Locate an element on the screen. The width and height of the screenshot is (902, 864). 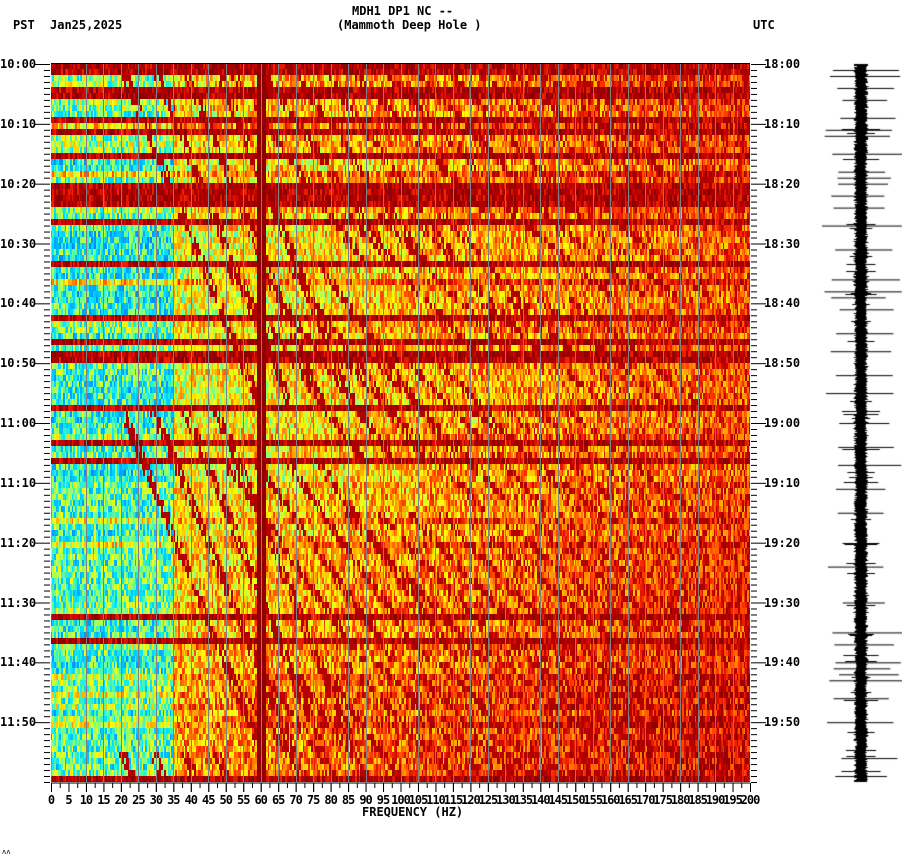
y-tick-label-left: 10:00 is located at coordinates (18, 64).